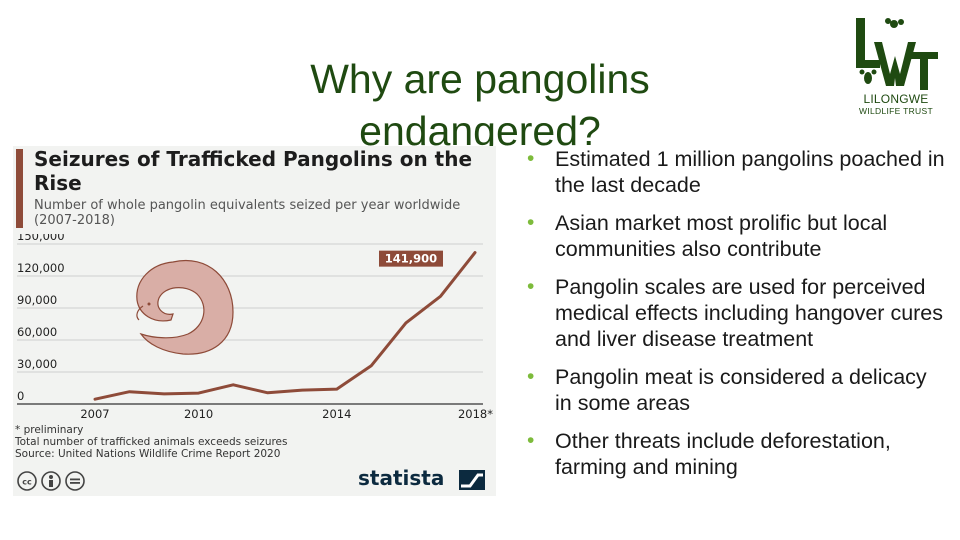  What do you see at coordinates (185, 307) in the screenshot?
I see `pangolin-illustration` at bounding box center [185, 307].